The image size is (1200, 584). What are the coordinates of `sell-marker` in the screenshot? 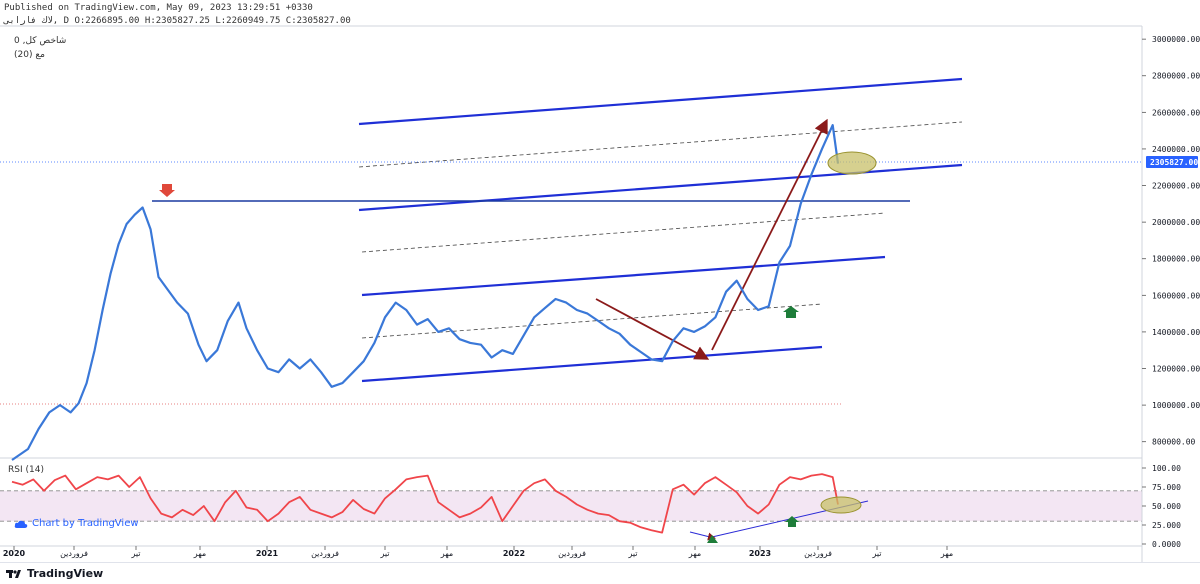 It's located at (167, 190).